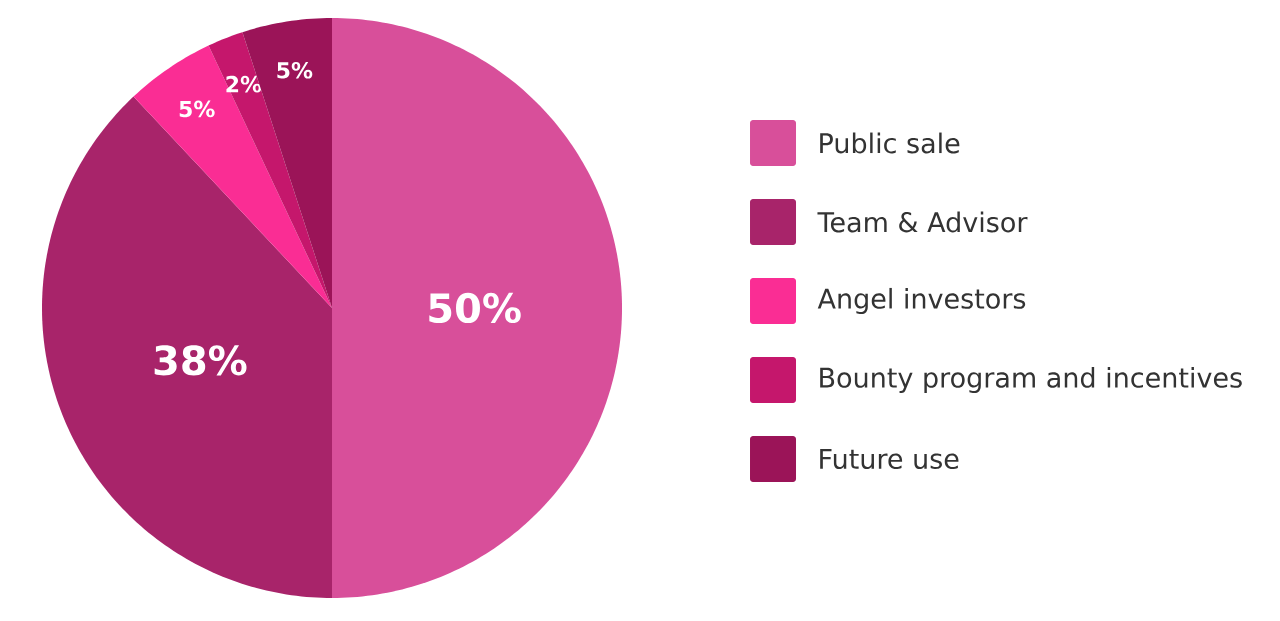 The height and width of the screenshot is (621, 1280). Describe the element at coordinates (921, 301) in the screenshot. I see `legend-label: Angel investors` at that location.